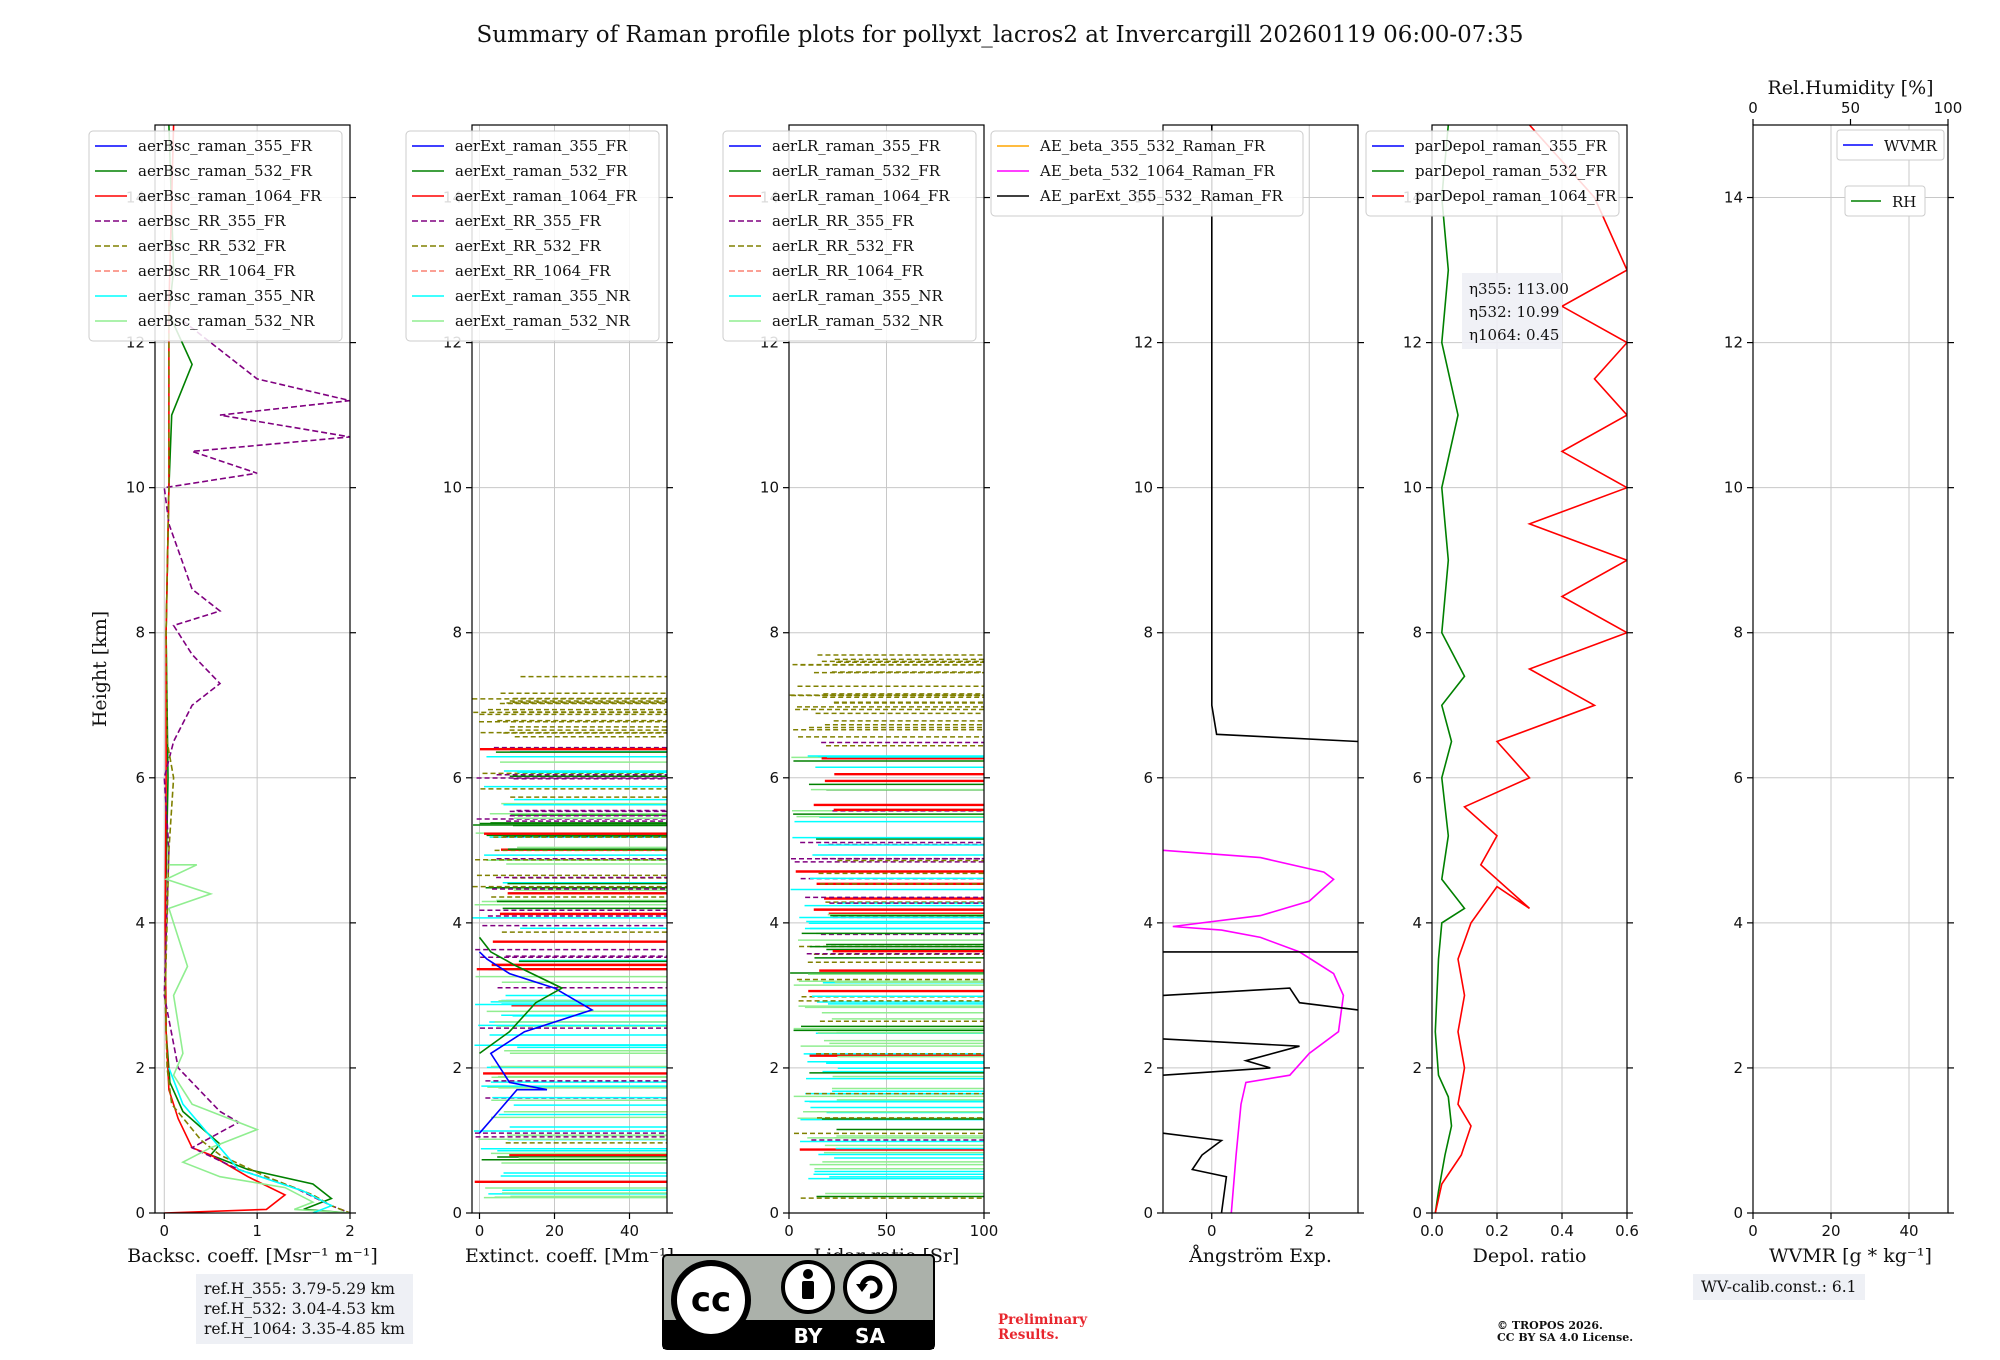  Describe the element at coordinates (1885, 201) in the screenshot. I see `legend-rh: RH` at that location.